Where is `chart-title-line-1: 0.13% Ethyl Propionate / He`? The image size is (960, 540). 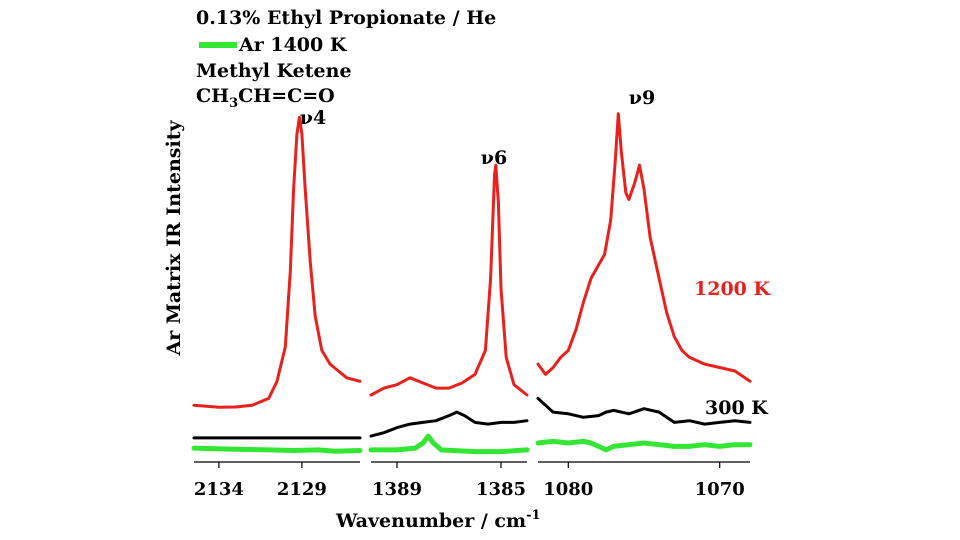 chart-title-line-1: 0.13% Ethyl Propionate / He is located at coordinates (346, 18).